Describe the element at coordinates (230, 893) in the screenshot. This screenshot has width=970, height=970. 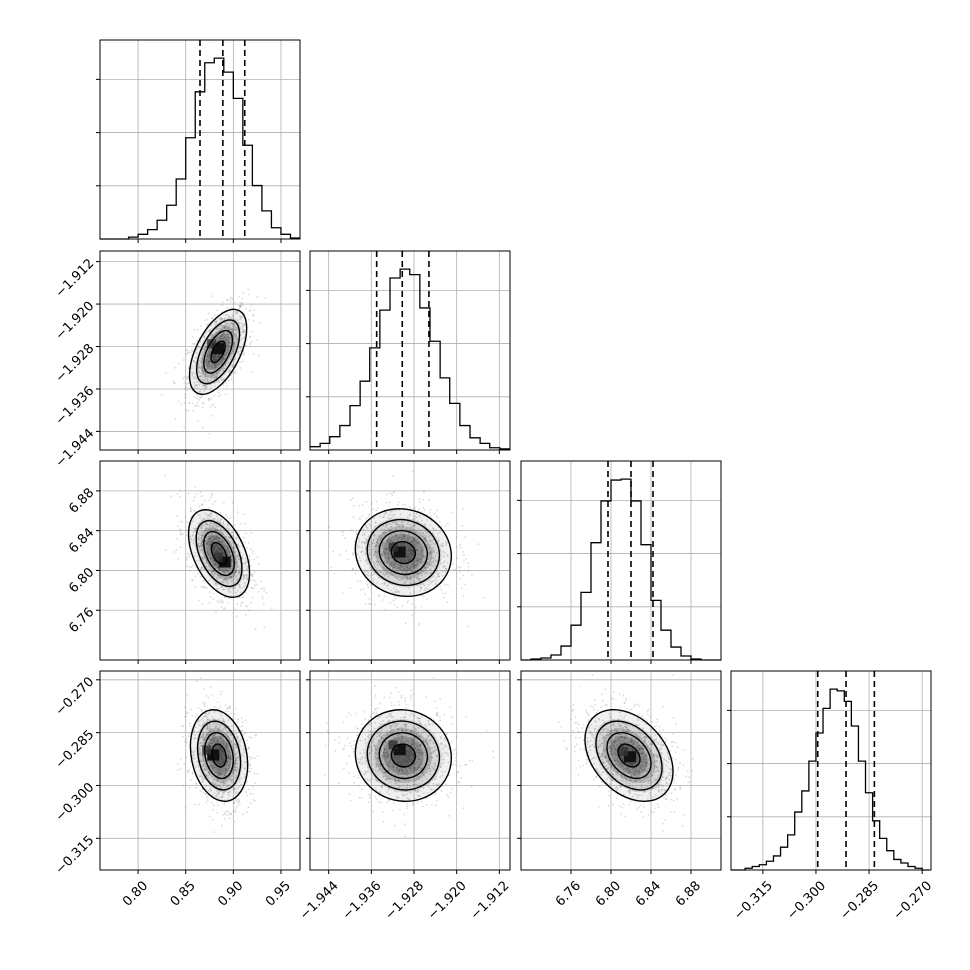
I see `x-tick-label: 0.90` at that location.